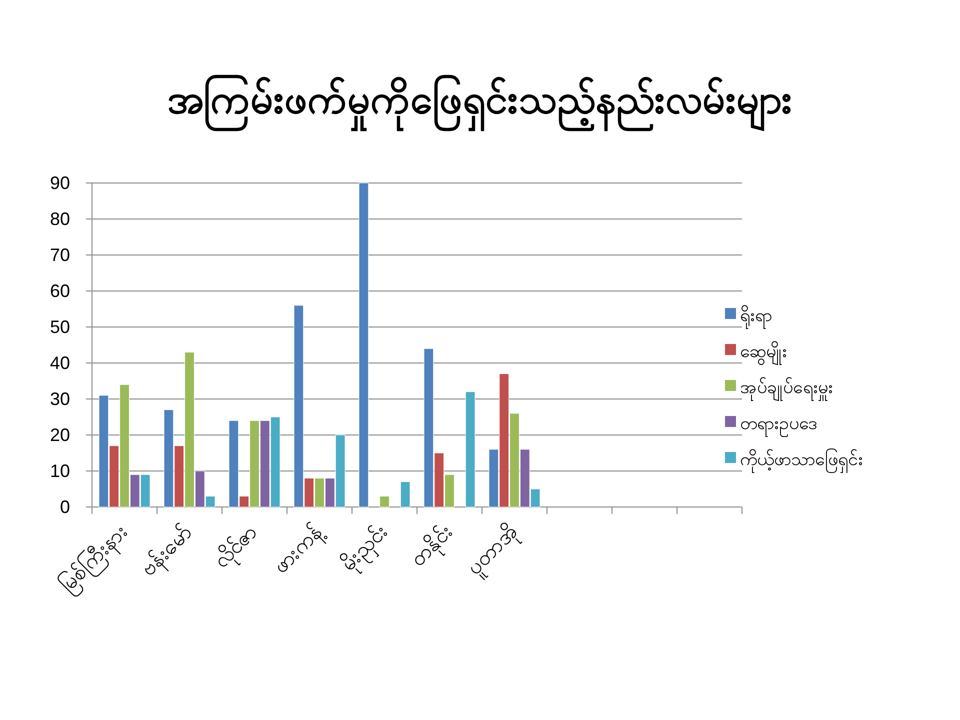  I want to click on y-tick-label: 30, so click(60, 399).